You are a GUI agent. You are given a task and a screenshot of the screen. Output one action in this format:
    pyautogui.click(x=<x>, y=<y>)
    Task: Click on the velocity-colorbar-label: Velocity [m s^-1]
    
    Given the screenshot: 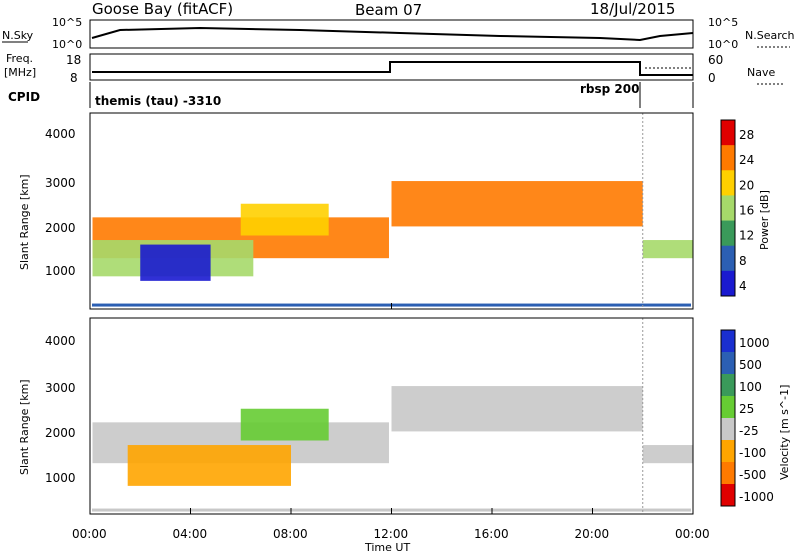 What is the action you would take?
    pyautogui.click(x=784, y=432)
    